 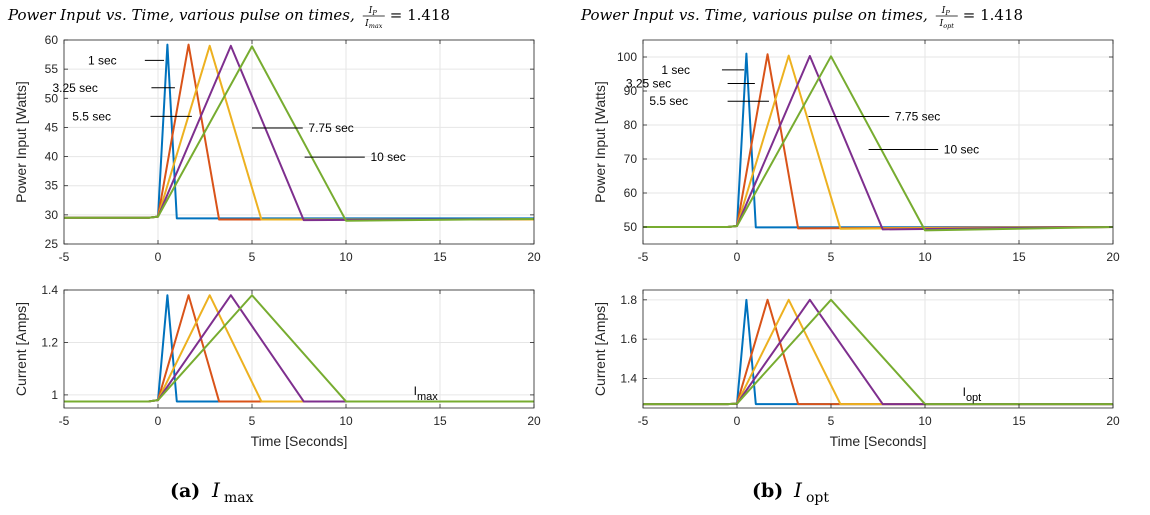 What do you see at coordinates (49, 290) in the screenshot?
I see `chart-a-bottom-ytick-label: 1.4` at bounding box center [49, 290].